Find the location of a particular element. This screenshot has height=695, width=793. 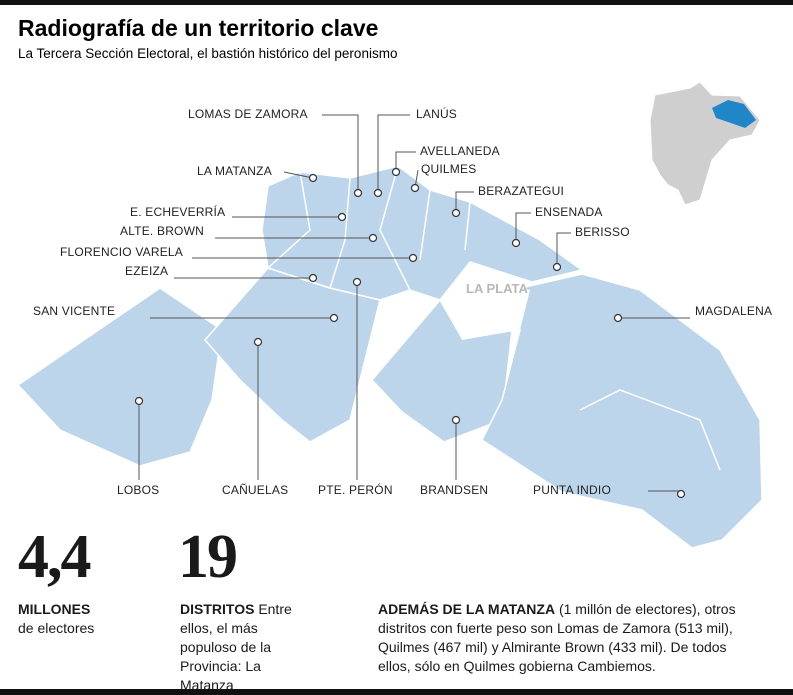

district-label: ALTE. BROWN is located at coordinates (162, 231).